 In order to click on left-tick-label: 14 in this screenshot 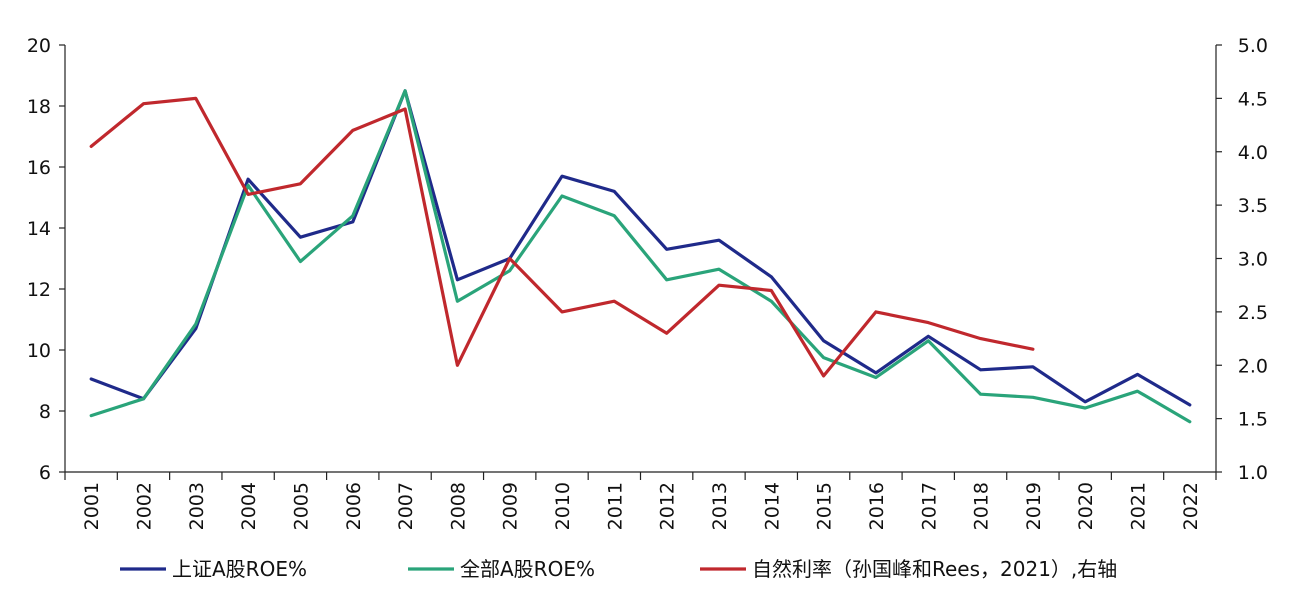, I will do `click(39, 229)`.